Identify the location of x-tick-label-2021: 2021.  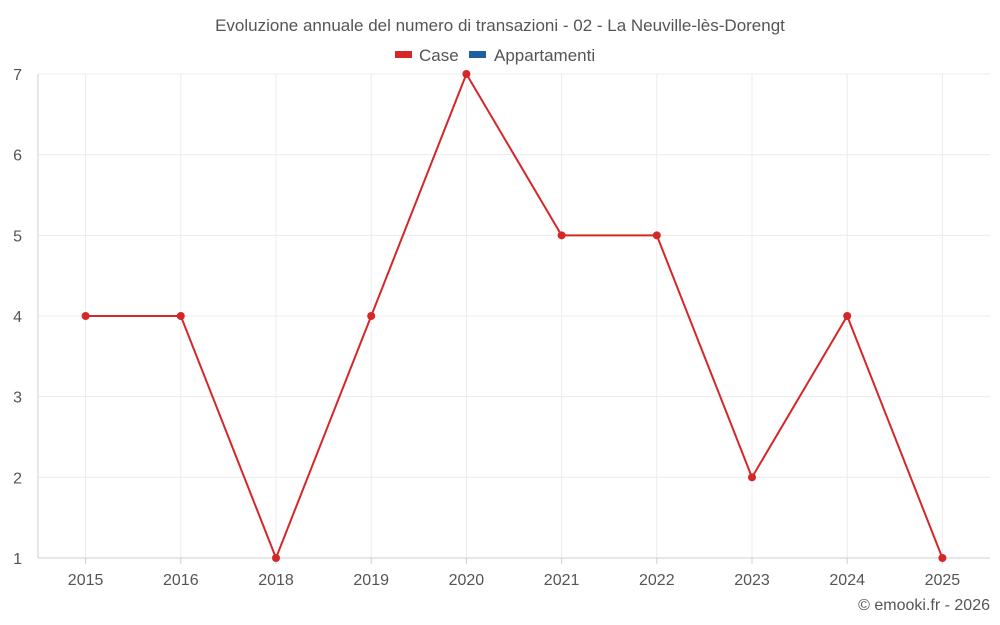
(562, 580).